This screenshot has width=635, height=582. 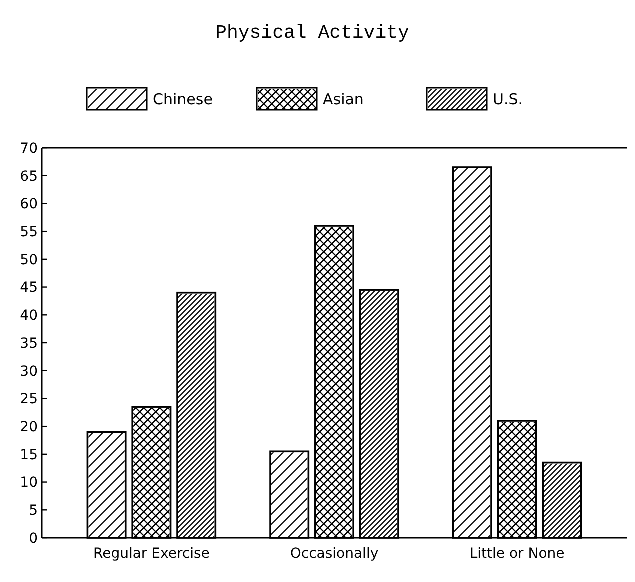 What do you see at coordinates (29, 372) in the screenshot?
I see `y-tick-label: 30` at bounding box center [29, 372].